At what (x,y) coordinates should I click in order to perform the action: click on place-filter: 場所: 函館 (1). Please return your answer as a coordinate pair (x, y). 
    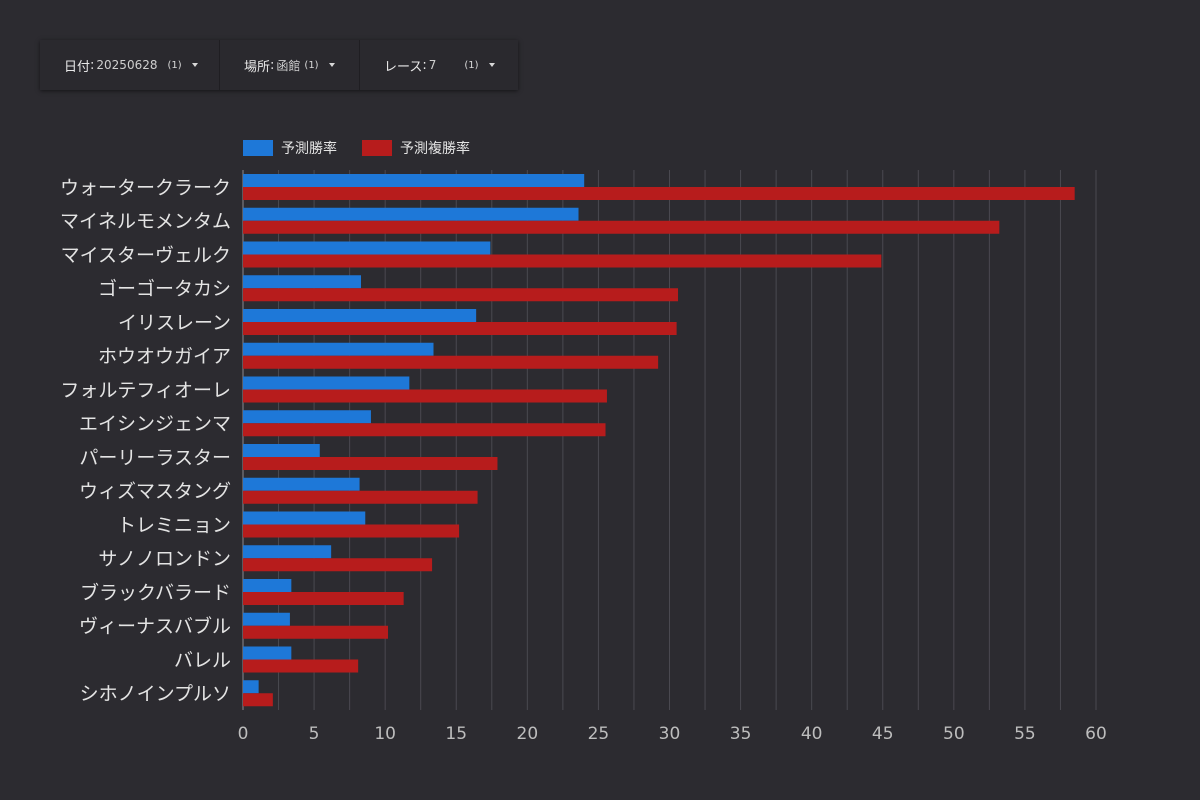
    Looking at the image, I should click on (290, 65).